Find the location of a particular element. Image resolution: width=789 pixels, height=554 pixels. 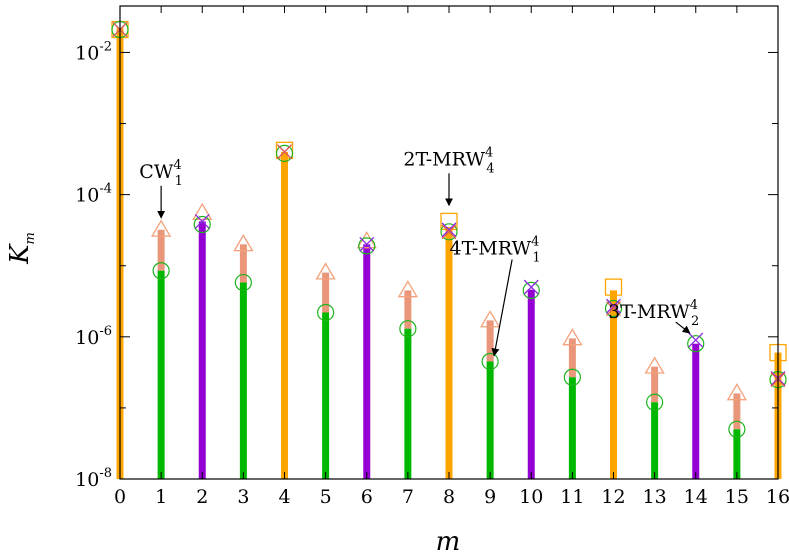

bar-m12 is located at coordinates (613, 384).